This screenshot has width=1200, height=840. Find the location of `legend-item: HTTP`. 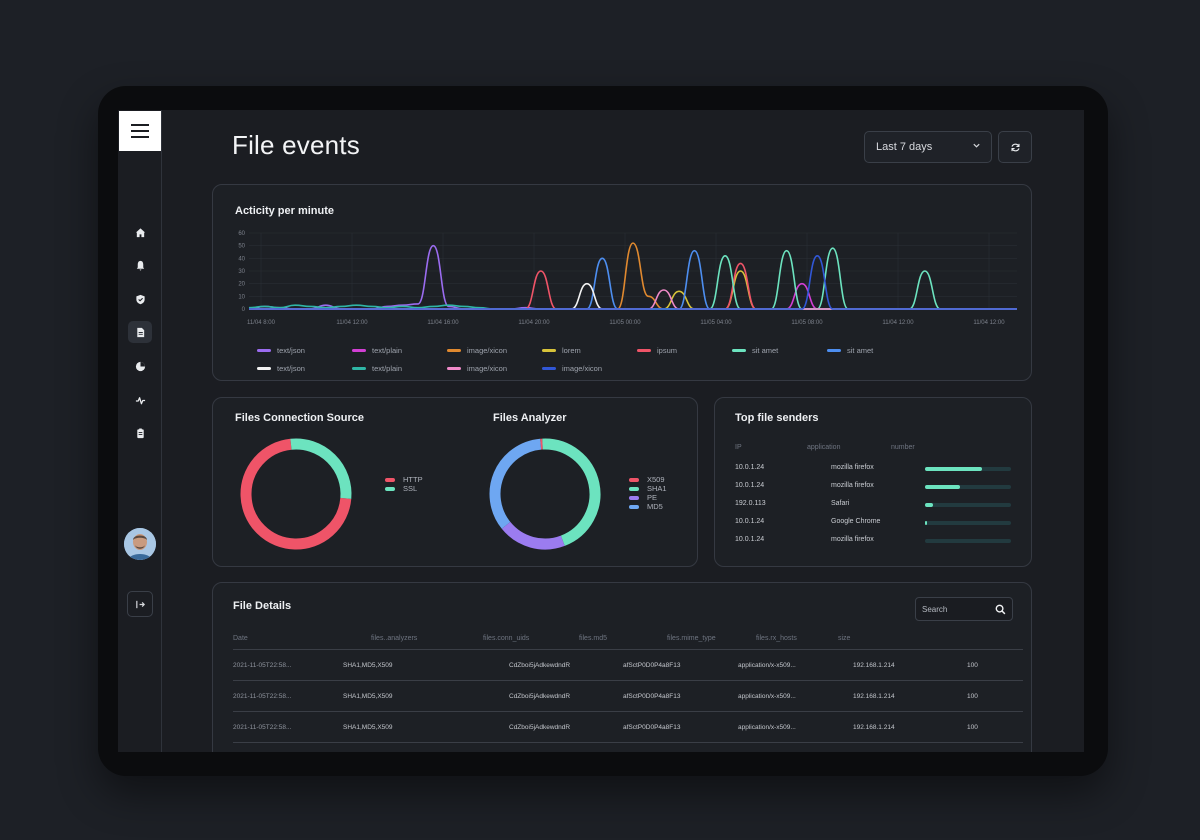

legend-item: HTTP is located at coordinates (404, 479).